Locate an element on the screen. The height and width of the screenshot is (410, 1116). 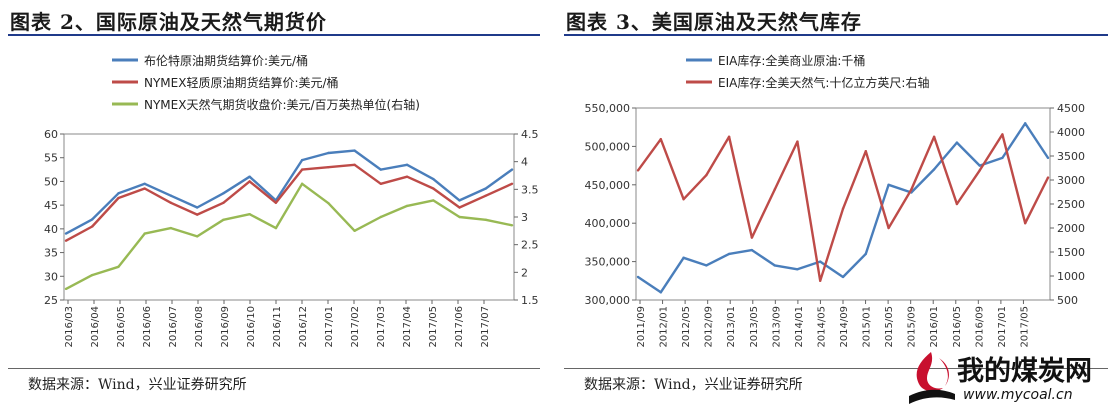
x-tick-label: 2016/01 is located at coordinates (934, 327).